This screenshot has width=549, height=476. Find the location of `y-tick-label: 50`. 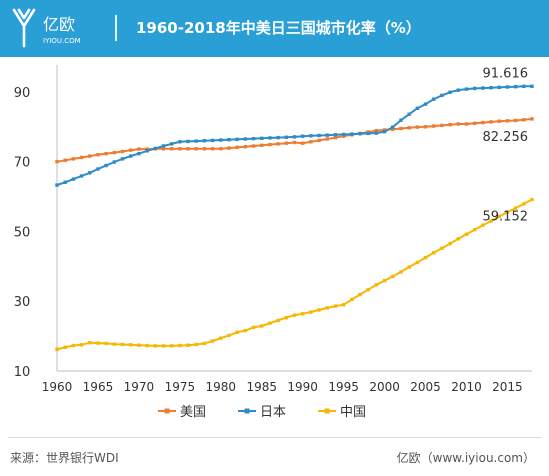

y-tick-label: 50 is located at coordinates (22, 232).